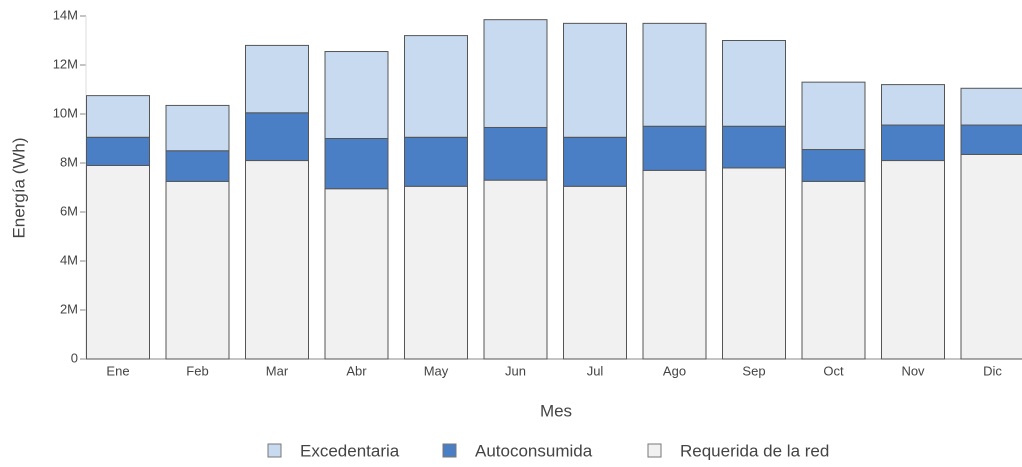 The height and width of the screenshot is (467, 1022). I want to click on y-axis-title: Energía (Wh), so click(18, 187).